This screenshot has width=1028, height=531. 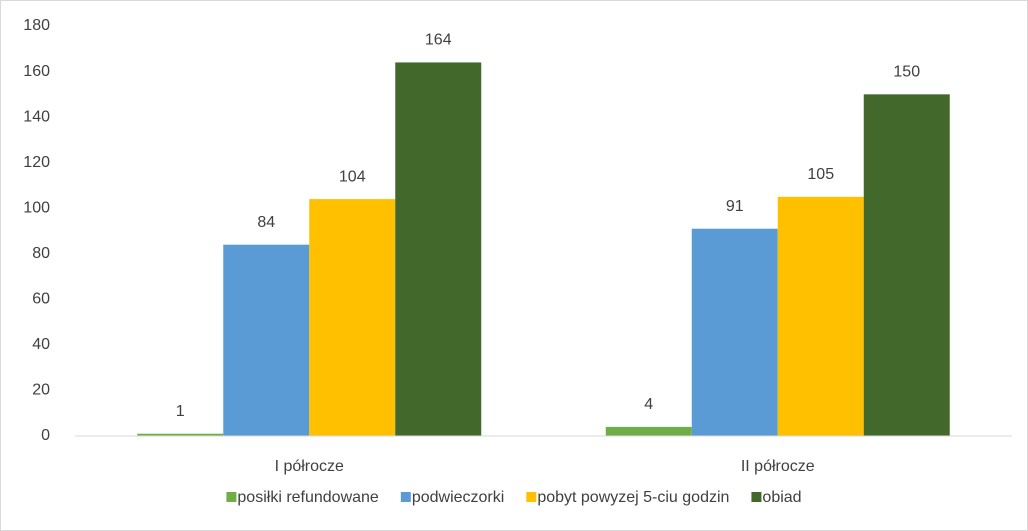 What do you see at coordinates (648, 404) in the screenshot?
I see `data-label: 4` at bounding box center [648, 404].